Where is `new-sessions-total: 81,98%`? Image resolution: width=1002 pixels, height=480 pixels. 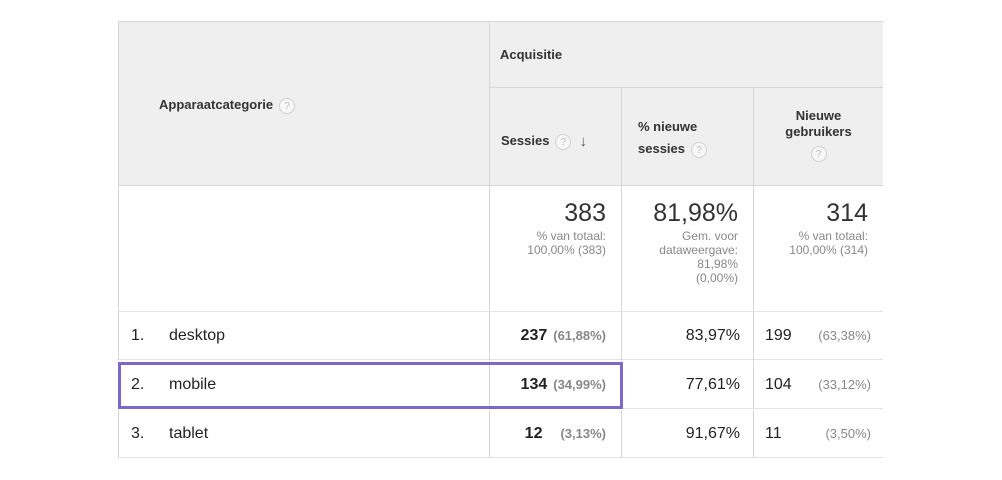 new-sessions-total: 81,98% is located at coordinates (695, 213).